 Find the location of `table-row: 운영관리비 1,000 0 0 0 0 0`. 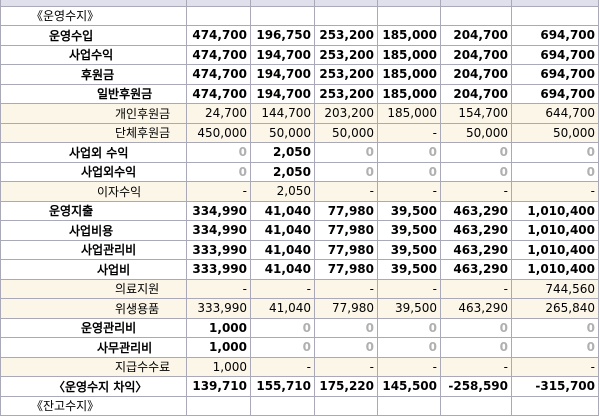

table-row: 운영관리비 1,000 0 0 0 0 0 is located at coordinates (299, 327).